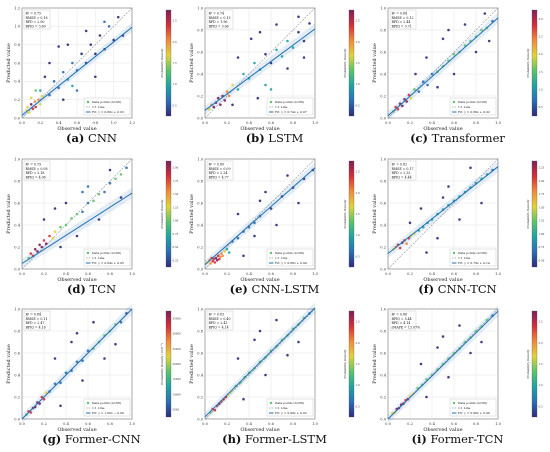 Image resolution: width=550 pixels, height=452 pixels. What do you see at coordinates (36, 327) in the screenshot?
I see `stats-line: RPIQ = 4.16` at bounding box center [36, 327].